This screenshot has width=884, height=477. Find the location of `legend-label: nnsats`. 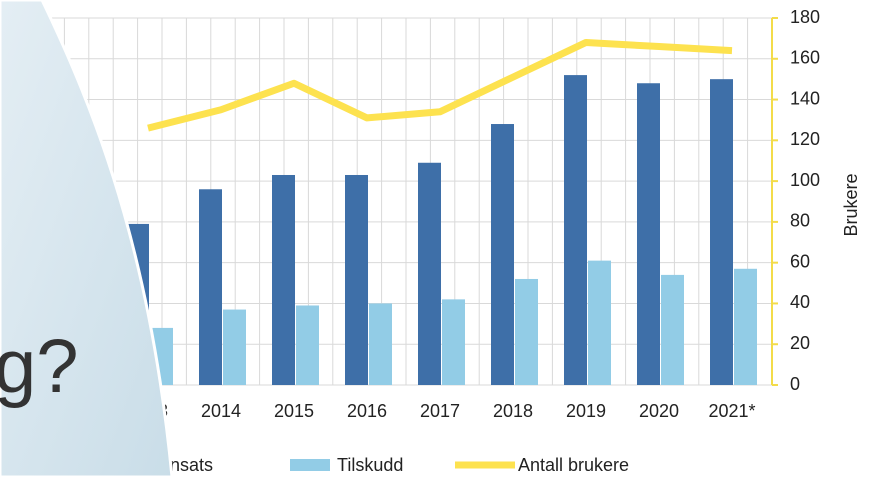

legend-label: nnsats is located at coordinates (186, 465).